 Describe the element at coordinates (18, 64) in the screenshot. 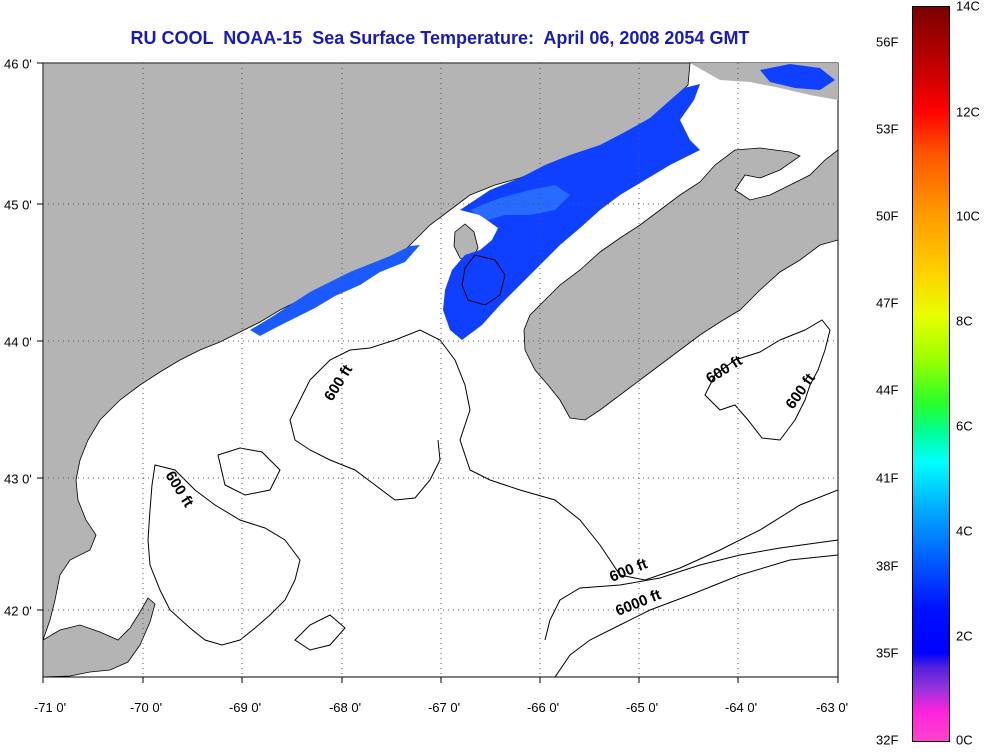

I see `lat-label: 46 0'` at that location.